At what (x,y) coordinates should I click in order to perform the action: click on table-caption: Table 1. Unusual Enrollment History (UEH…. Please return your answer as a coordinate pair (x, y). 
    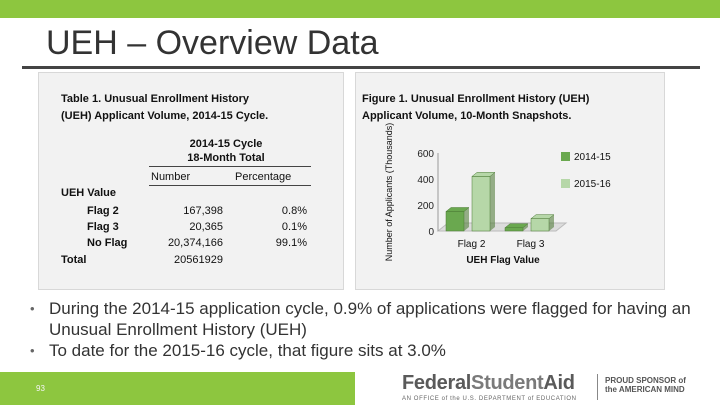
    Looking at the image, I should click on (164, 108).